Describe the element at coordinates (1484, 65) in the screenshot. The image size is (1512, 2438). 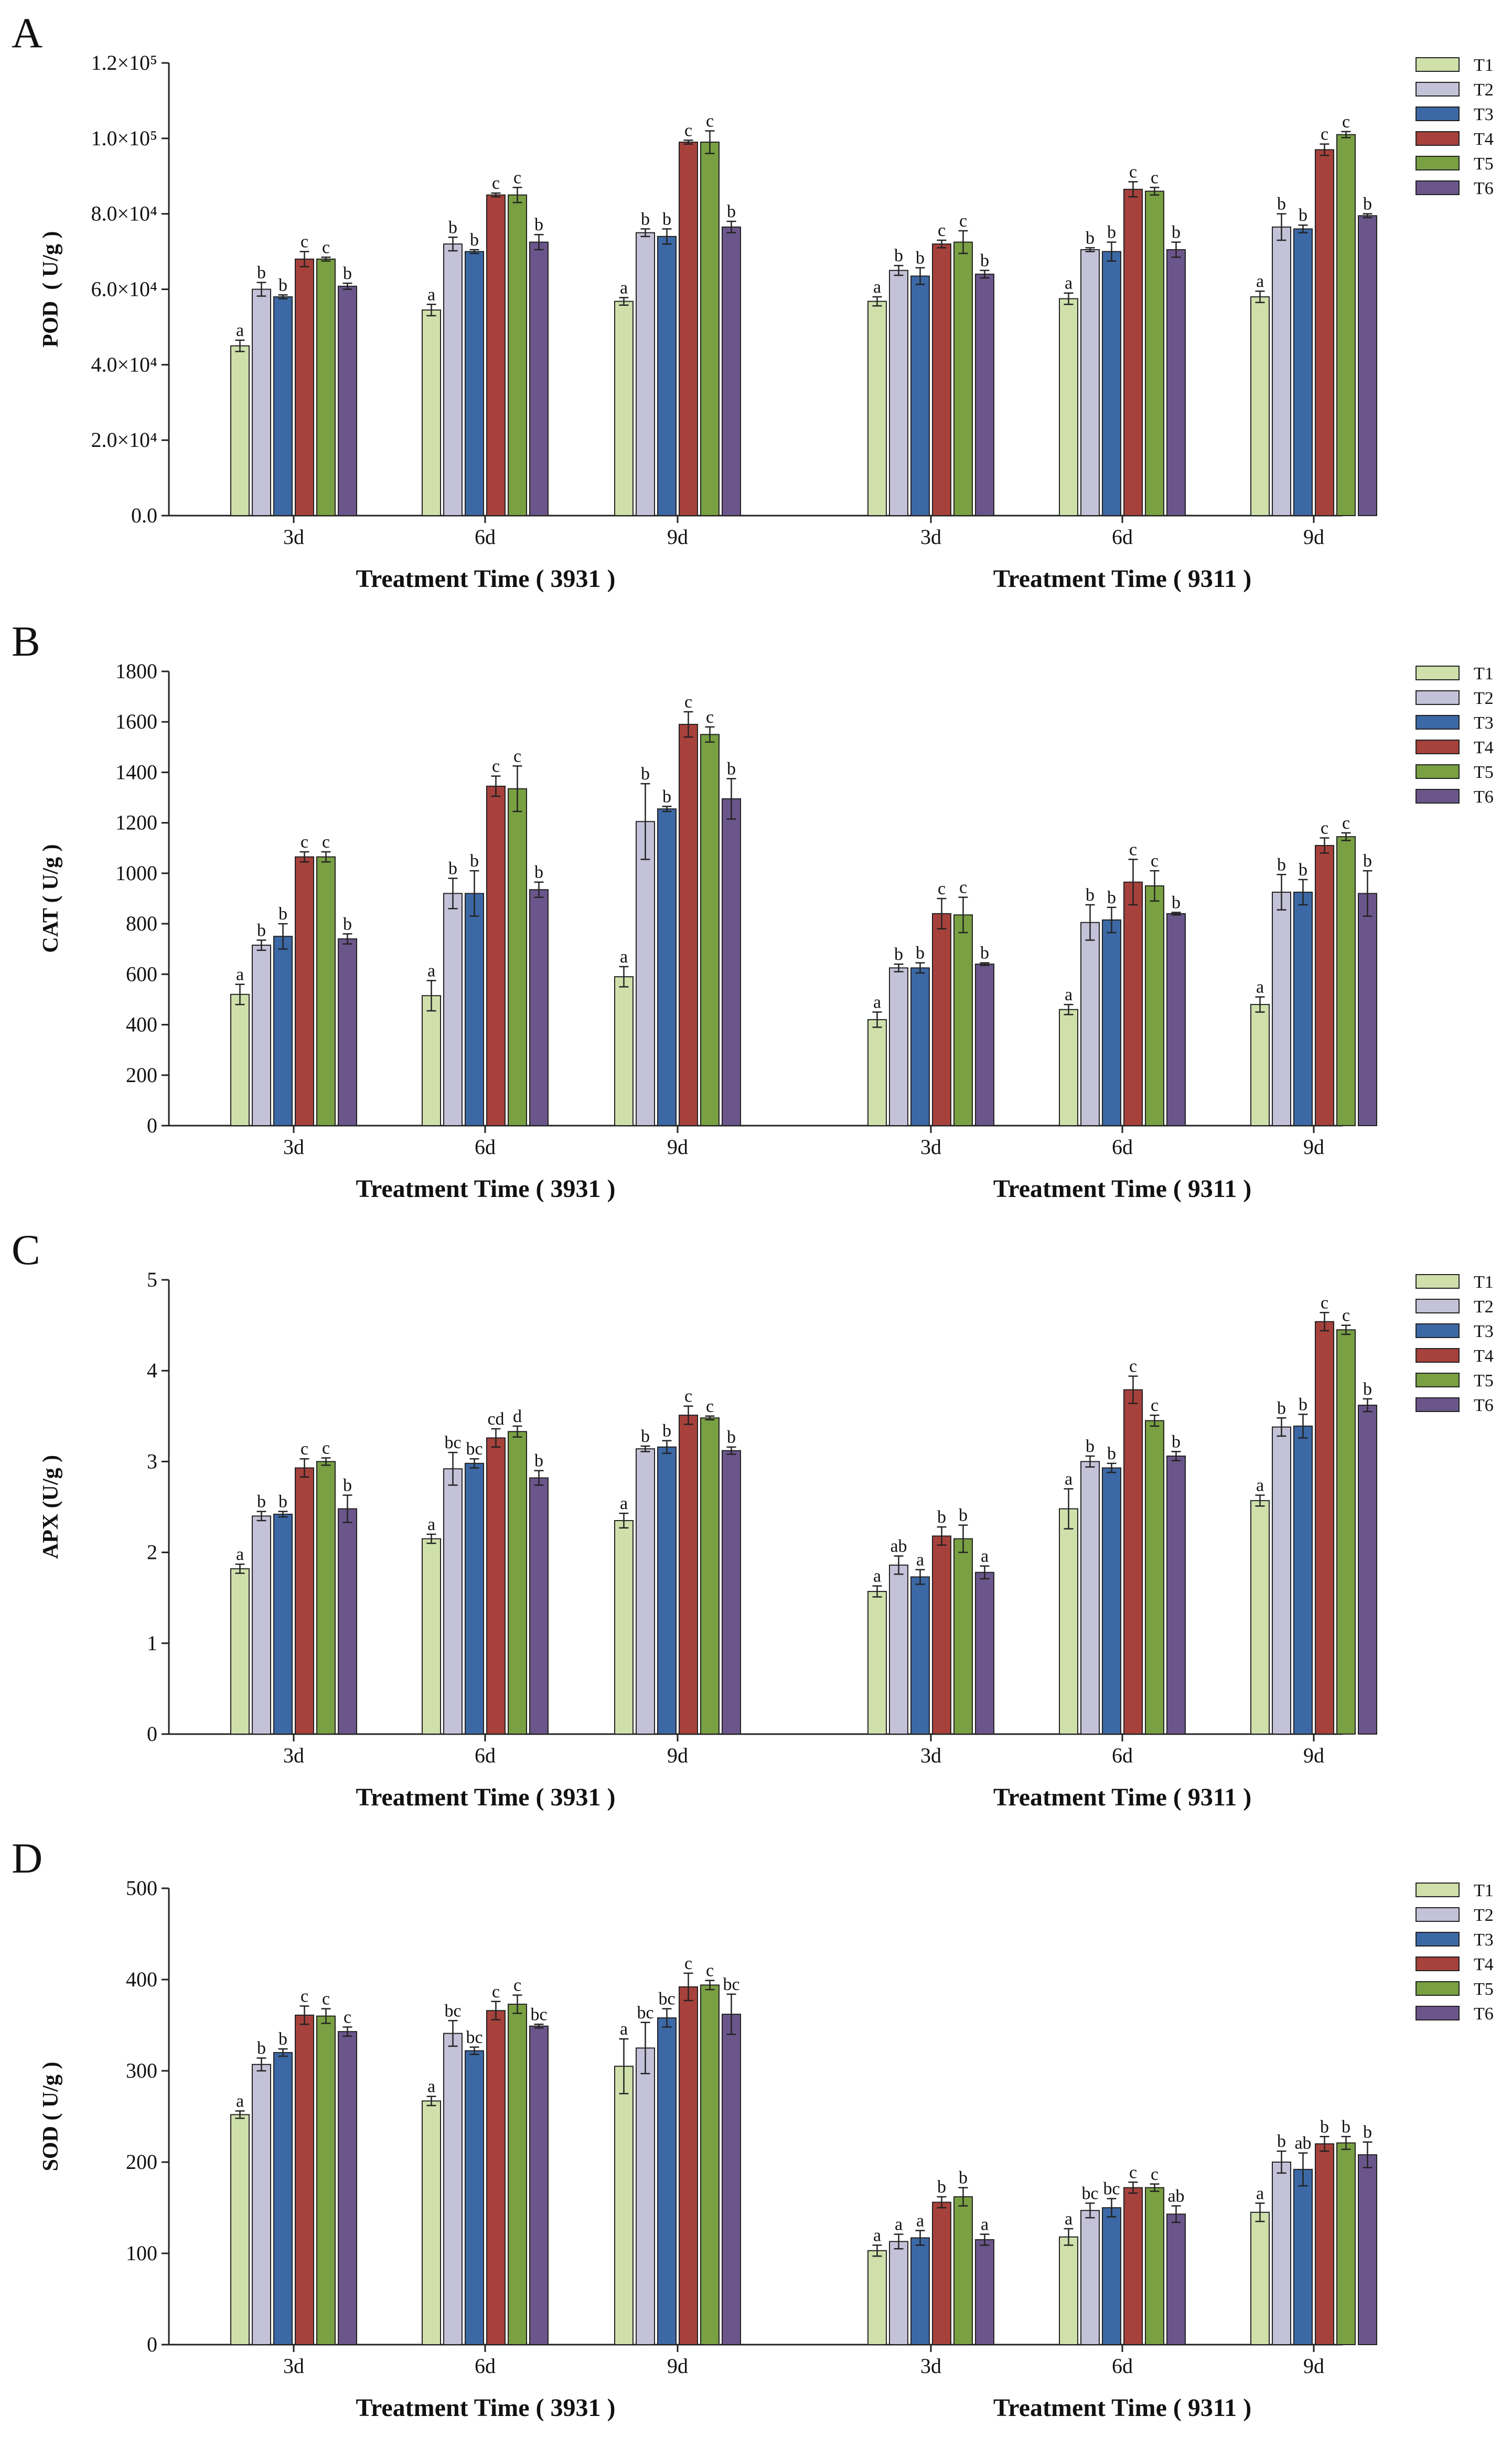
I see `legend-label-t1: T1` at that location.